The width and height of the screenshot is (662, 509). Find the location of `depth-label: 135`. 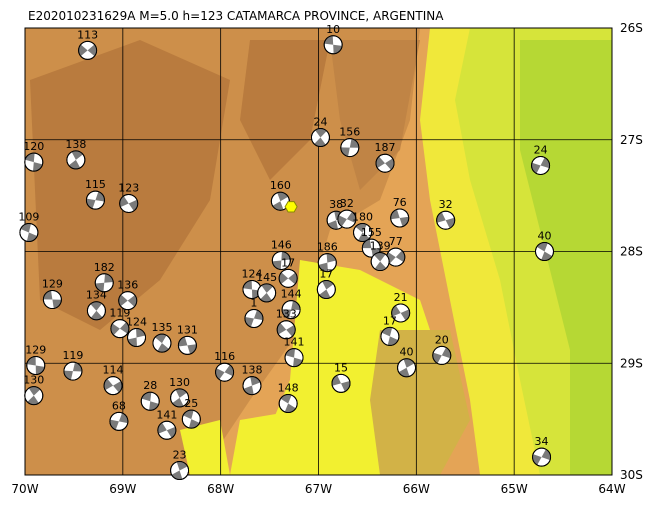

depth-label: 135 is located at coordinates (161, 327).